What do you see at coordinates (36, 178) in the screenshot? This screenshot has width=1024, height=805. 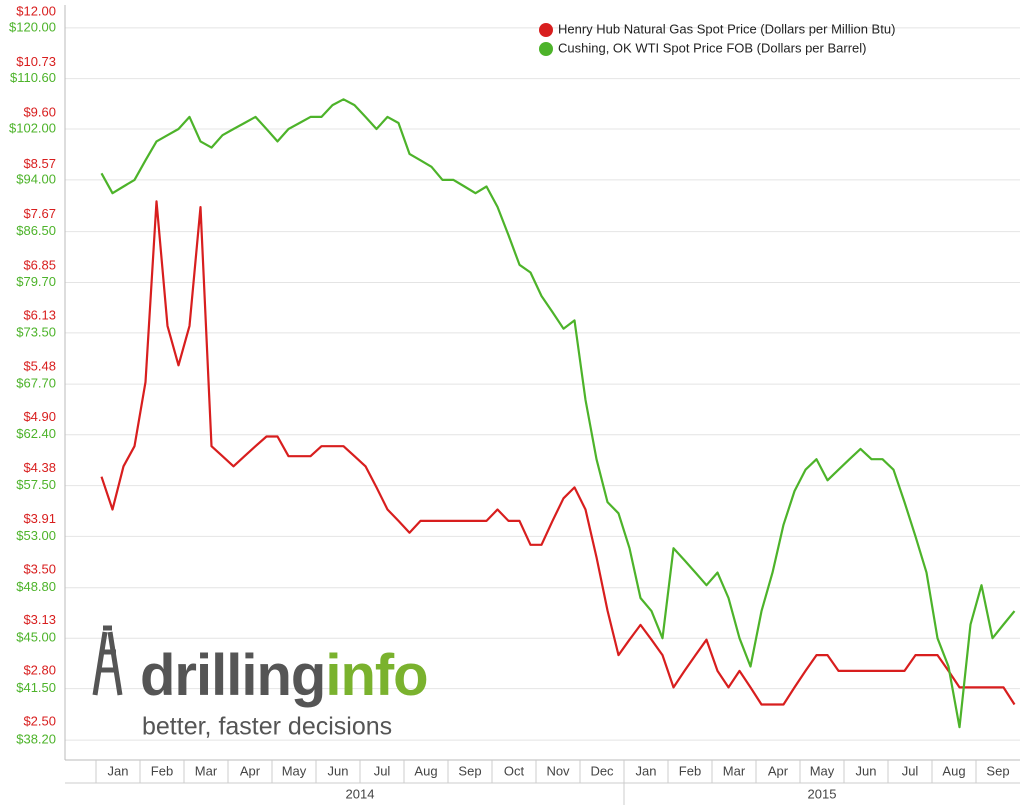 I see `y2-tick-label: $94.00` at bounding box center [36, 178].